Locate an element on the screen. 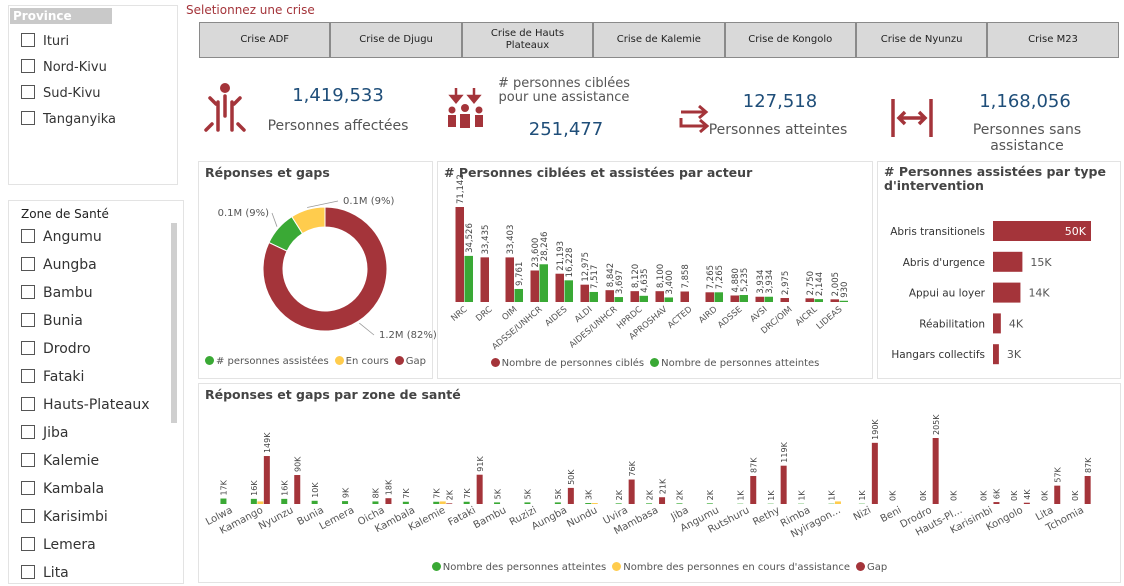 This screenshot has width=1124, height=586. y-tick-label: Appui au loyer is located at coordinates (947, 294).